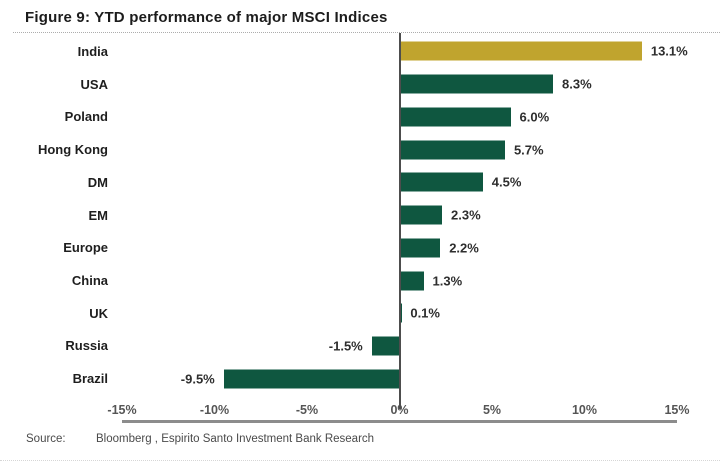 The width and height of the screenshot is (720, 467). I want to click on bar-row: Brazil -9.5%, so click(360, 378).